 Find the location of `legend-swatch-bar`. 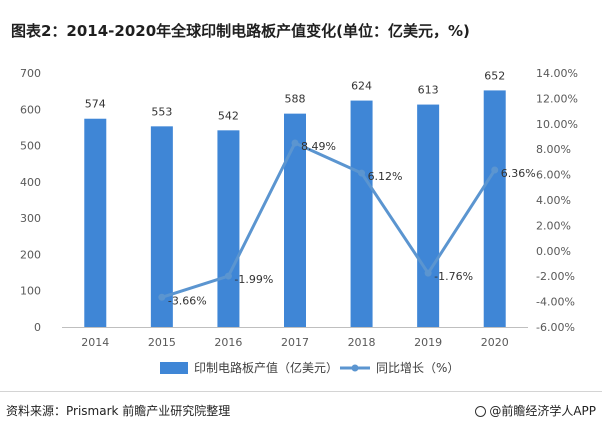

legend-swatch-bar is located at coordinates (174, 368).